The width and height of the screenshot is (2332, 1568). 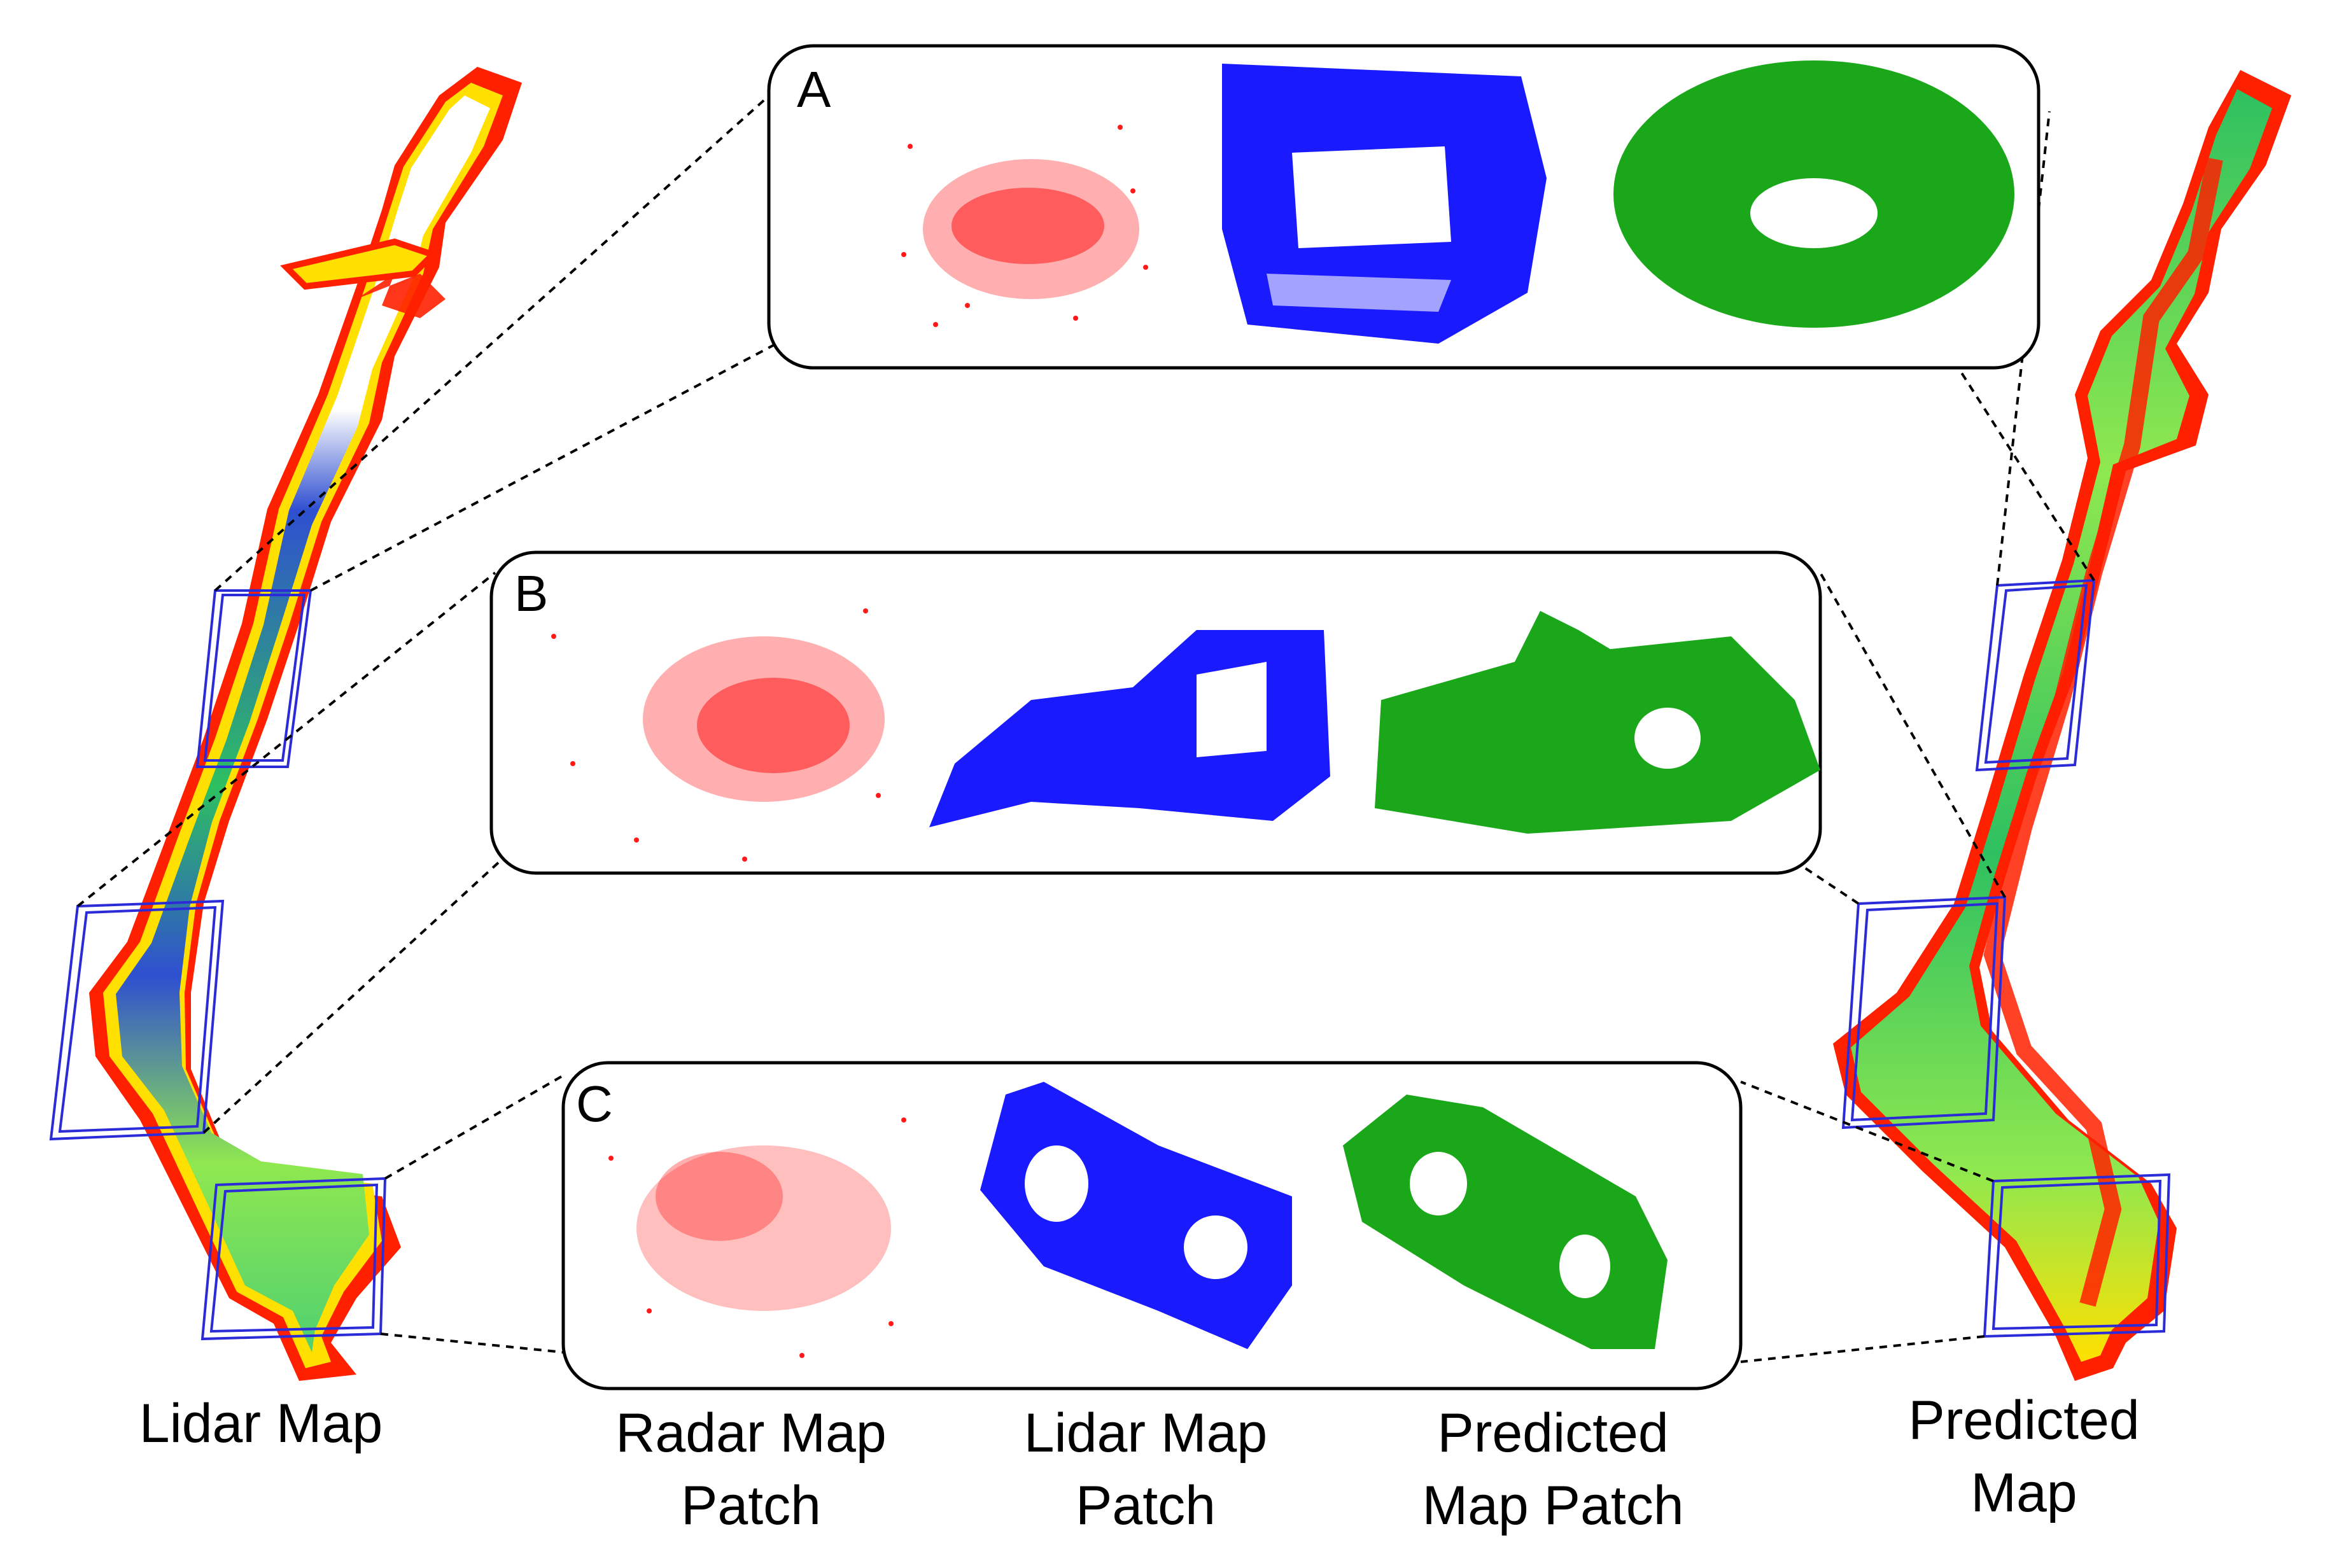 I want to click on predicted-map-red-core, so click(x=2103, y=732).